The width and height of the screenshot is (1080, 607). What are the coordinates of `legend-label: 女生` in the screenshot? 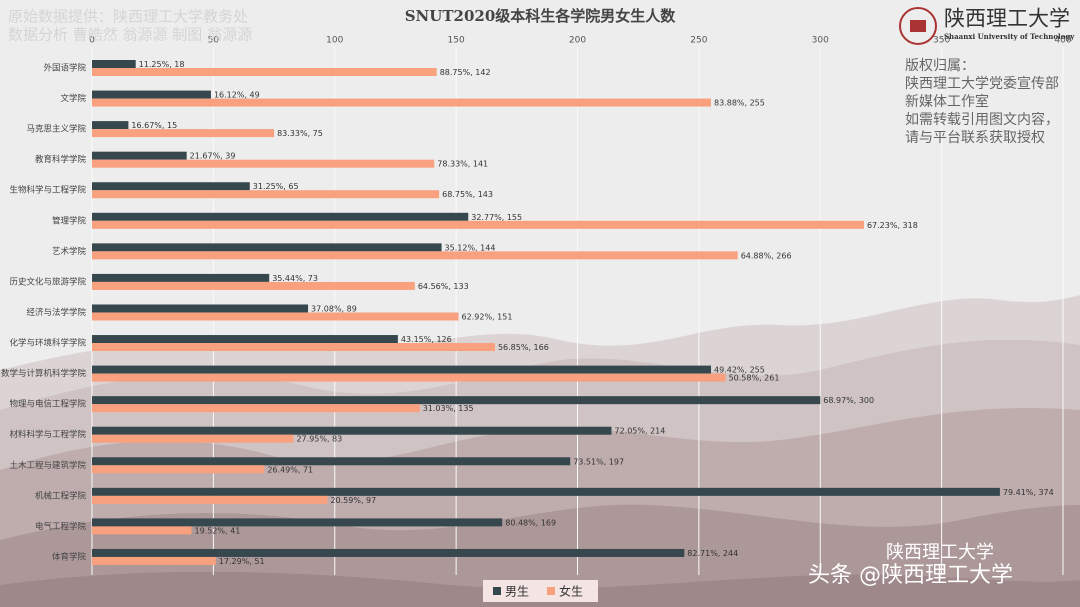 It's located at (571, 591).